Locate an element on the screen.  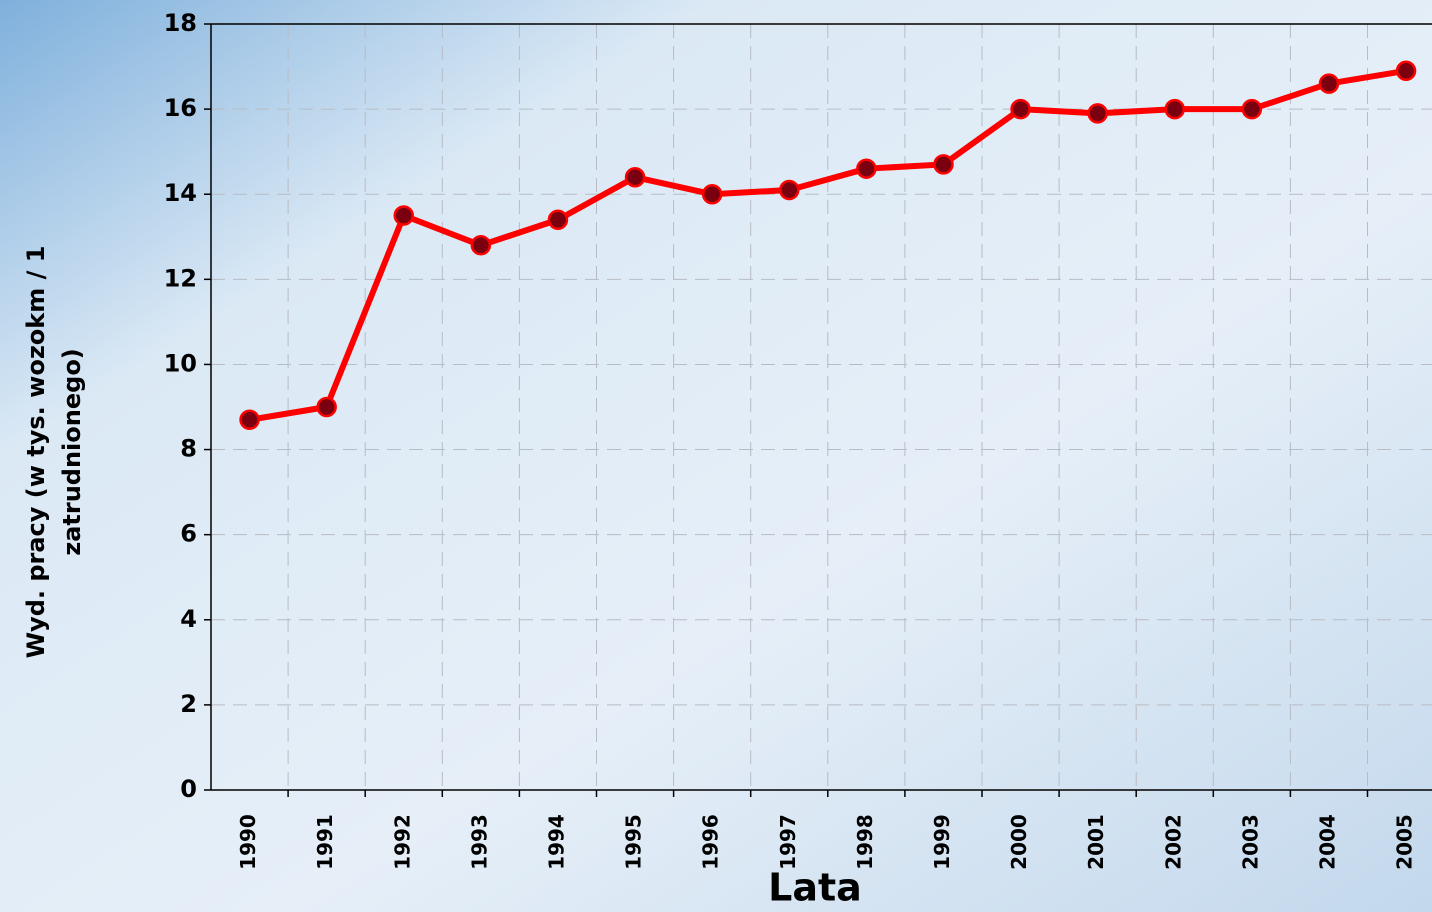
y-tick-label: 12 is located at coordinates (180, 278).